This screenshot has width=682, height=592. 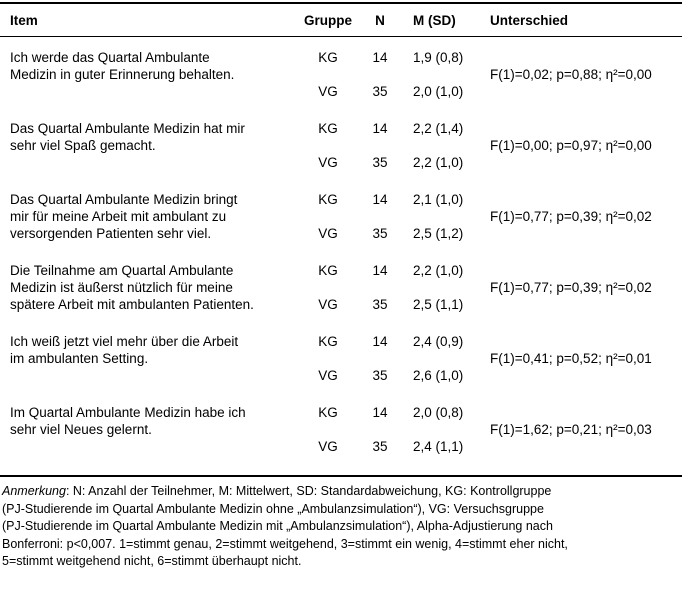 What do you see at coordinates (434, 20) in the screenshot?
I see `column-header-msd: M (SD)` at bounding box center [434, 20].